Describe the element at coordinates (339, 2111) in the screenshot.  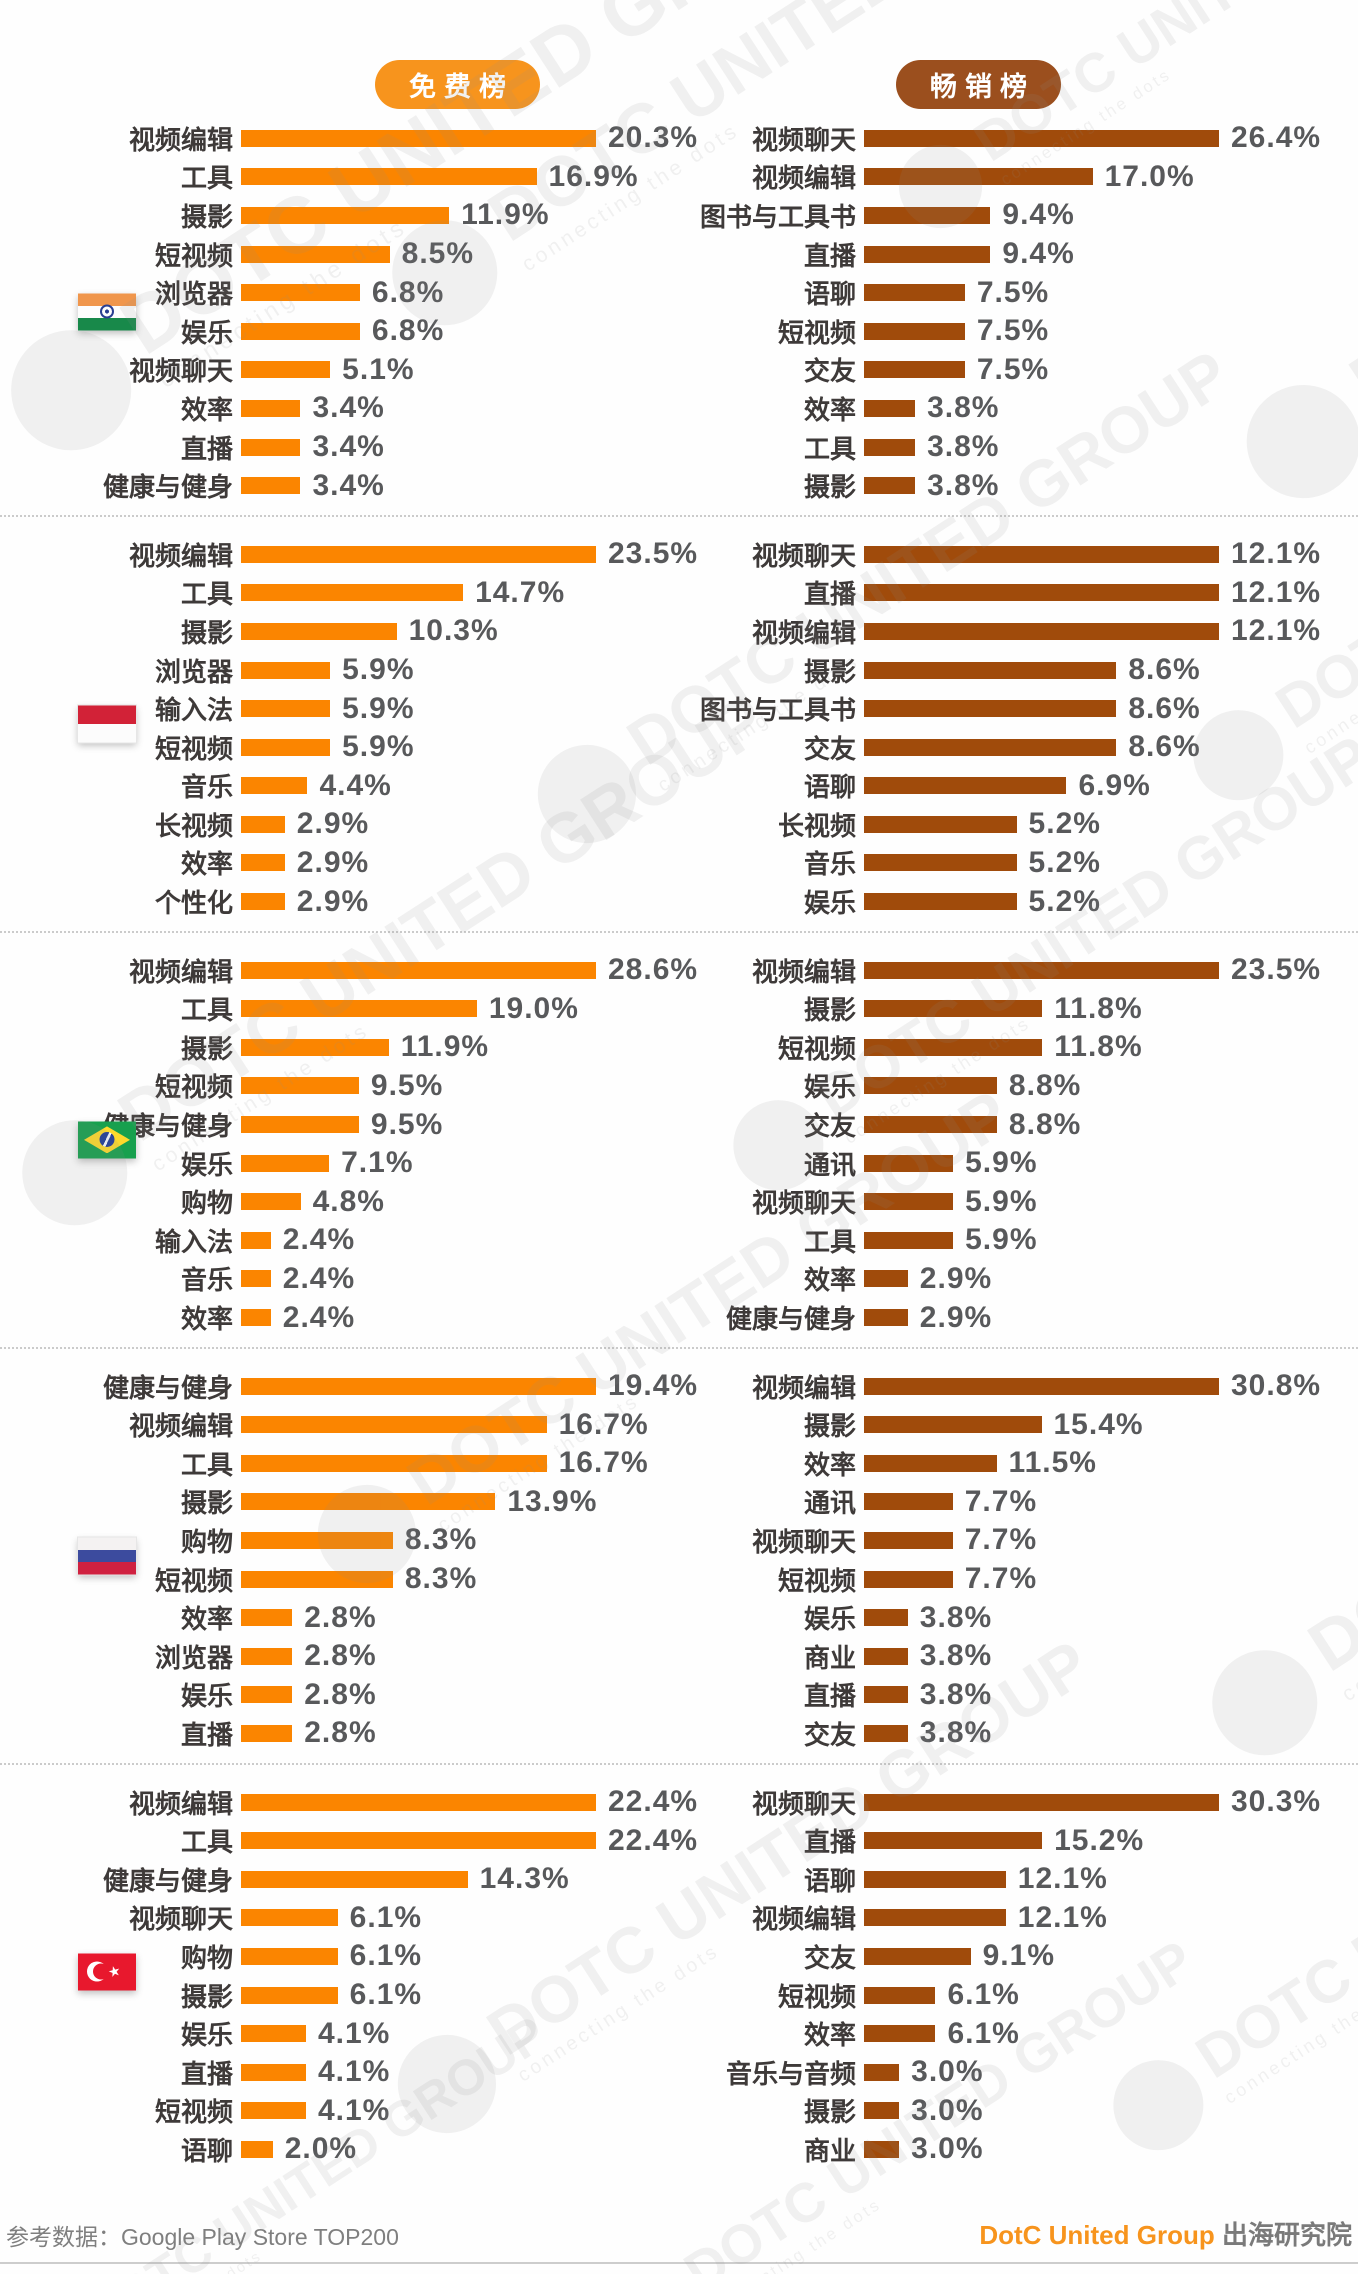
I see `bar-row: 短视频 4.1%` at that location.